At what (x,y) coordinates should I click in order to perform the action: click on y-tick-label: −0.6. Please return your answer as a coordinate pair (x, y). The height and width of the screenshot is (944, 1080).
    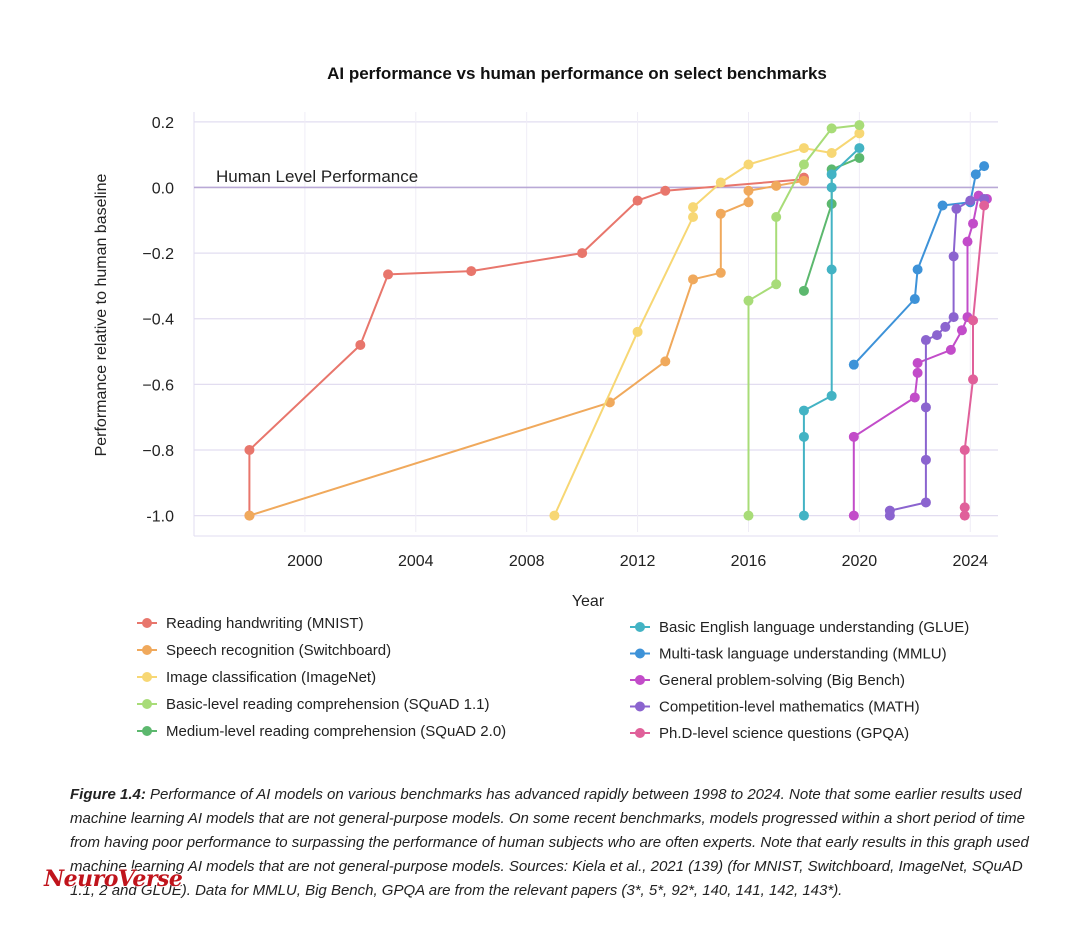
    Looking at the image, I should click on (158, 385).